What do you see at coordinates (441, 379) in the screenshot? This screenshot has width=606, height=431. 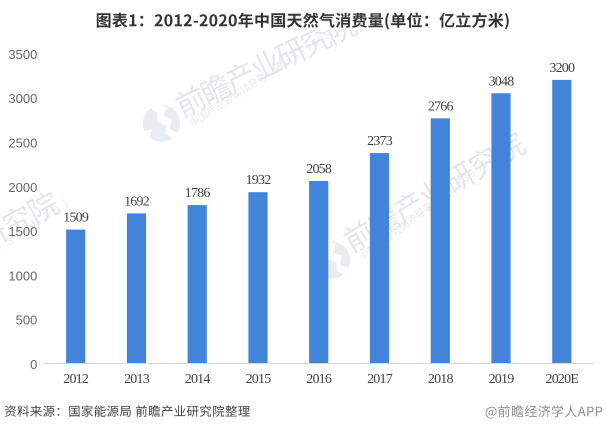 I see `svg-text: 2018` at bounding box center [441, 379].